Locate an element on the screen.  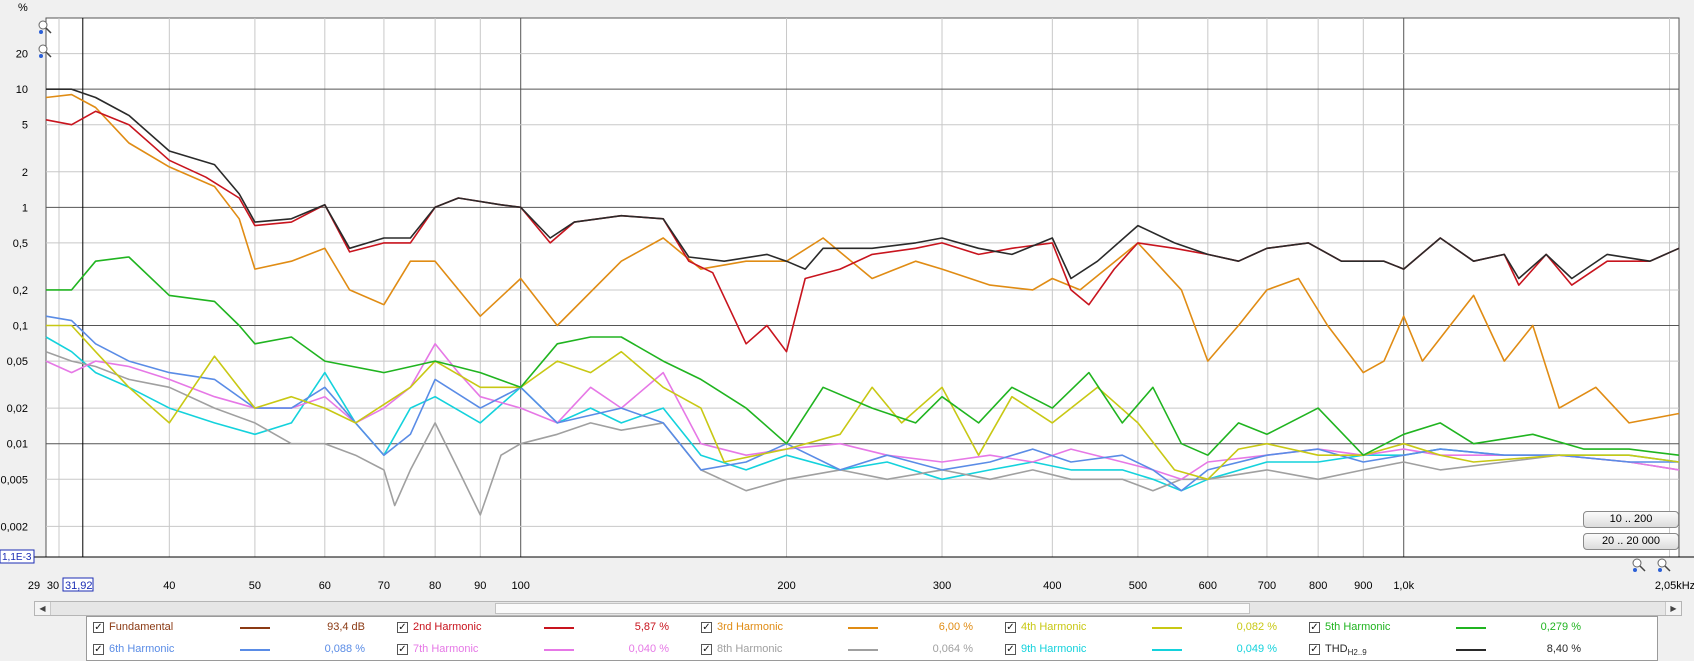
zoom-out-y-icon is located at coordinates (45, 51).